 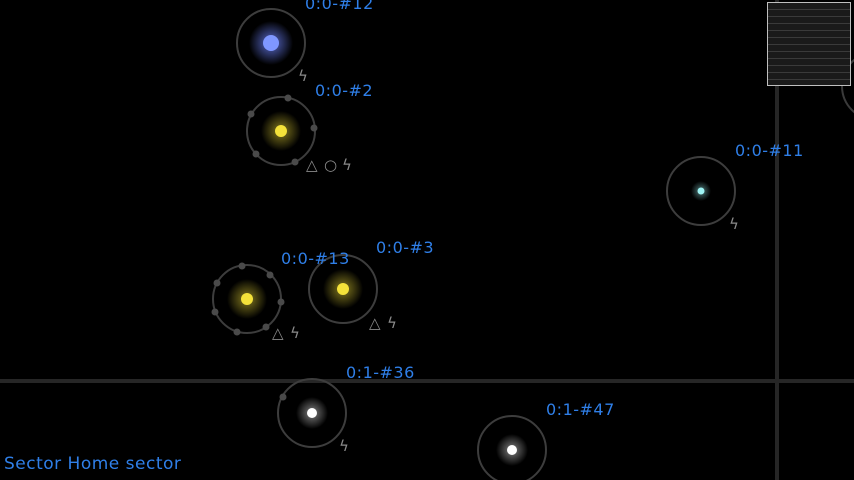 I want to click on system-label-36: 0:1-#36, so click(x=380, y=372).